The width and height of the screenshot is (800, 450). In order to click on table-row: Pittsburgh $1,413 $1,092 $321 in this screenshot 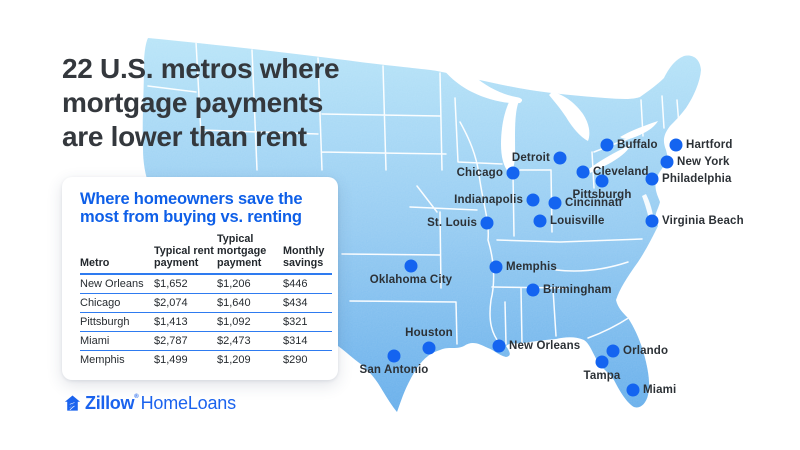, I will do `click(206, 322)`.